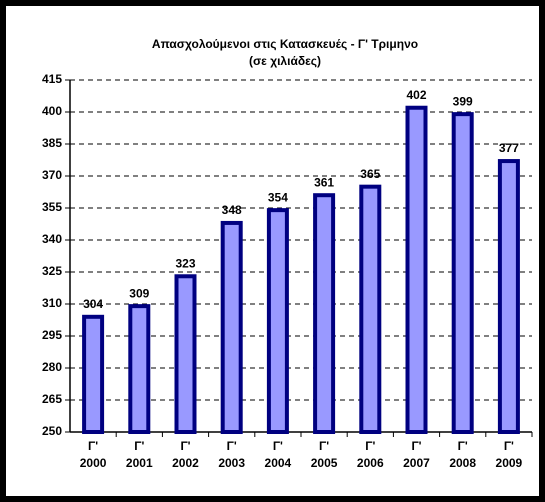 The height and width of the screenshot is (502, 545). Describe the element at coordinates (139, 293) in the screenshot. I see `data-label: 309` at that location.